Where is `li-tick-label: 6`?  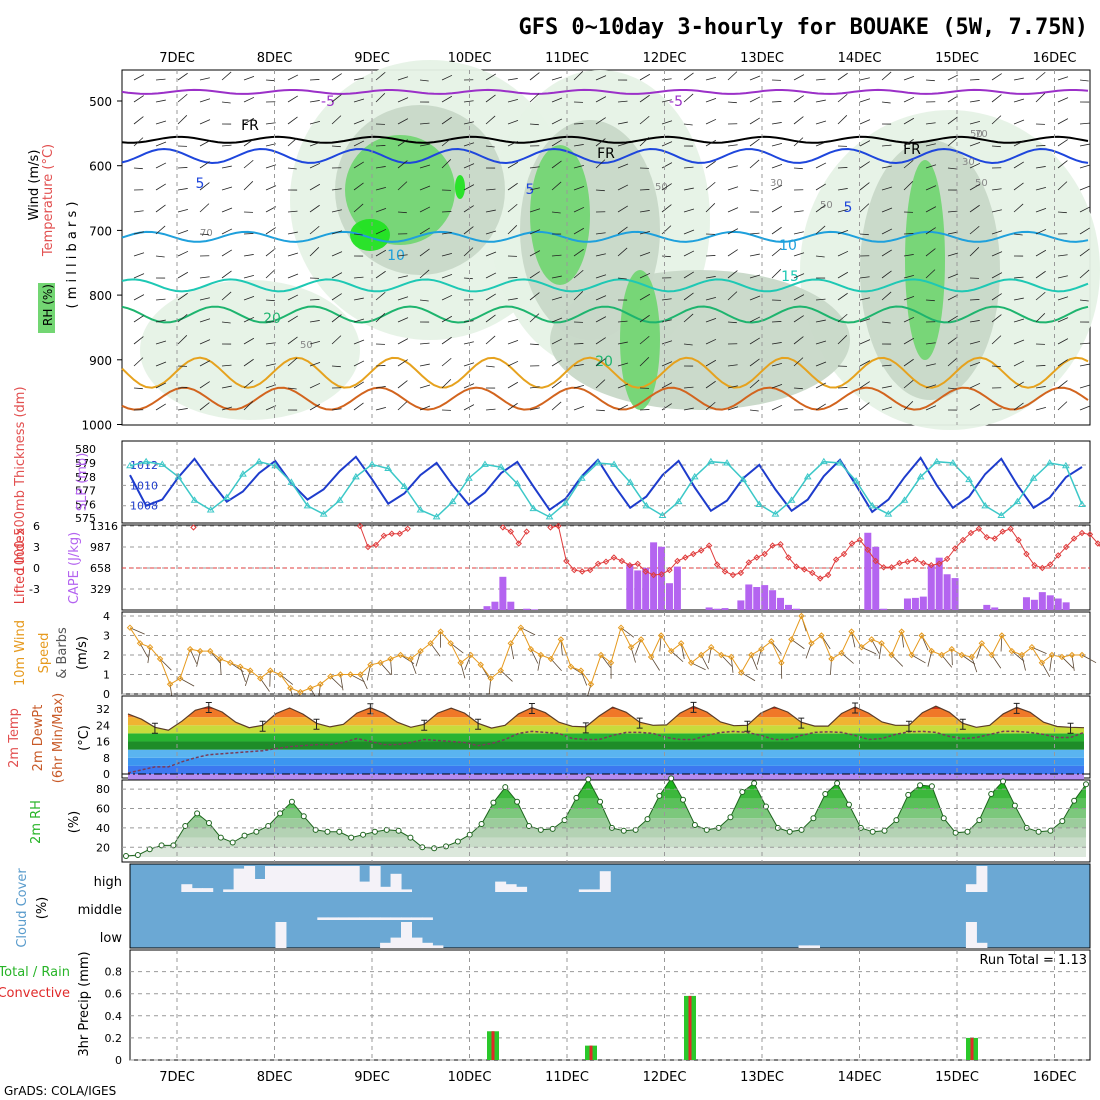 li-tick-label: 6 is located at coordinates (36, 526).